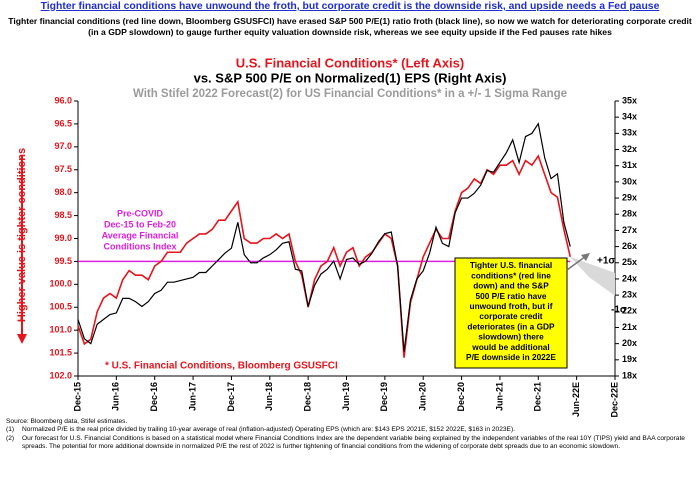 The height and width of the screenshot is (480, 700). I want to click on reference-label: Pre-COVID, so click(140, 213).